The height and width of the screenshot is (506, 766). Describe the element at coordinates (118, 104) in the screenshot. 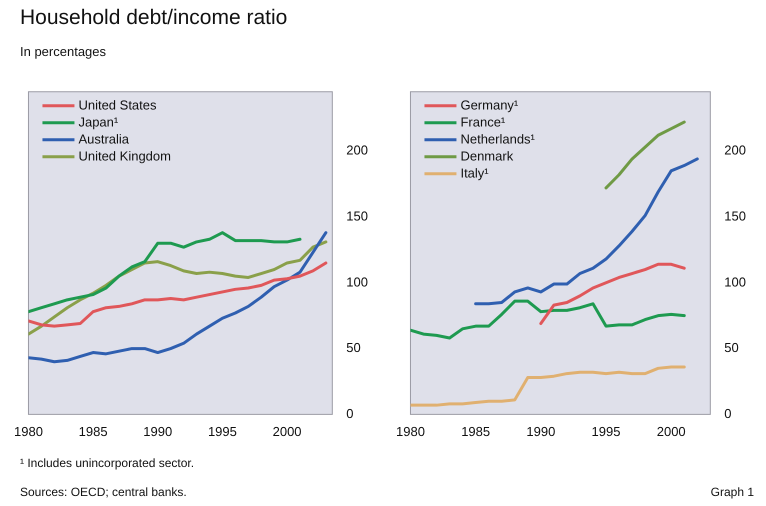

I see `legend-label: United States` at that location.